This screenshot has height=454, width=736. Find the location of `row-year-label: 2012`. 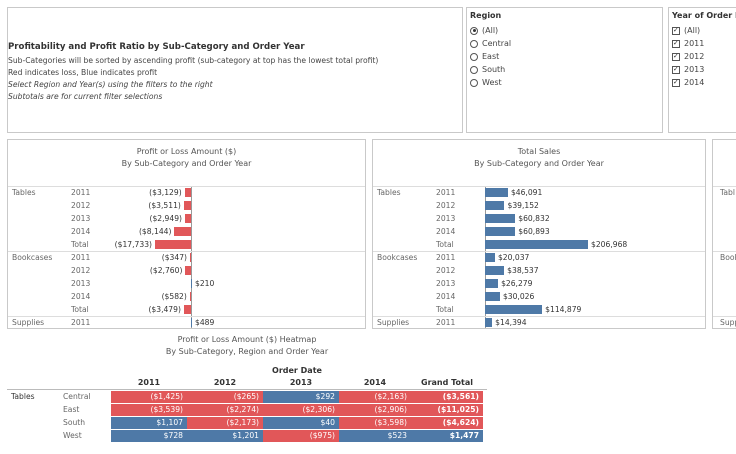

row-year-label: 2012 is located at coordinates (446, 270).